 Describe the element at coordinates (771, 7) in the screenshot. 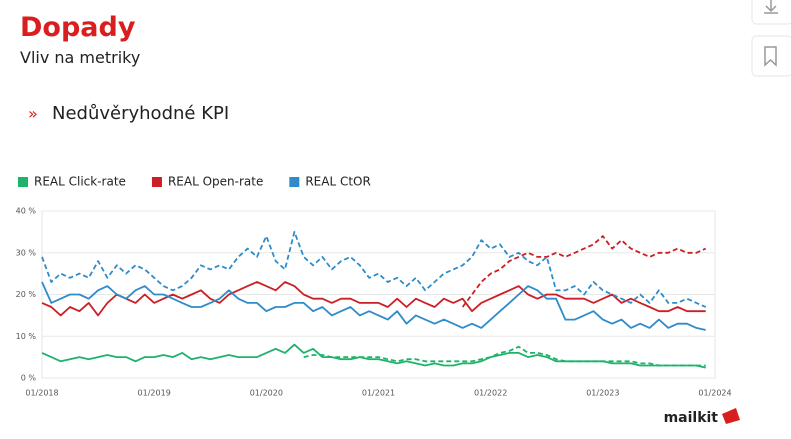

I see `download-icon` at that location.